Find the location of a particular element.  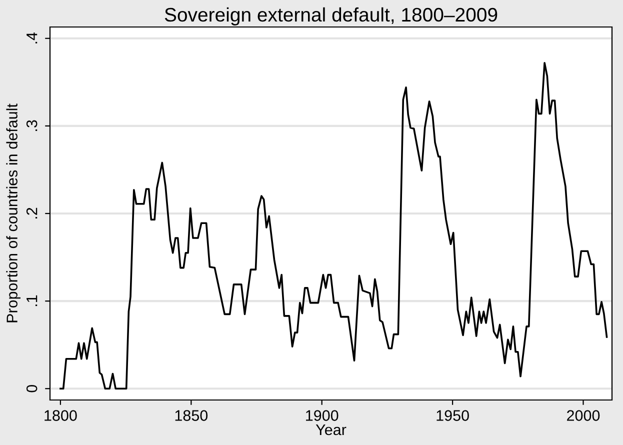

y-axis-title: Proportion of countries in default is located at coordinates (13, 213).